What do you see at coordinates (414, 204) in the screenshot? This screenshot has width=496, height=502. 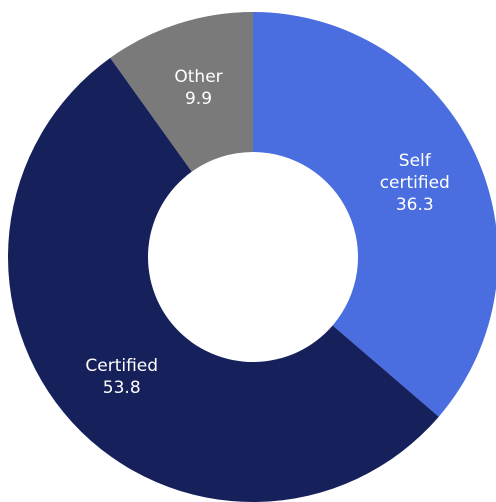 I see `value-label: 36.3` at bounding box center [414, 204].